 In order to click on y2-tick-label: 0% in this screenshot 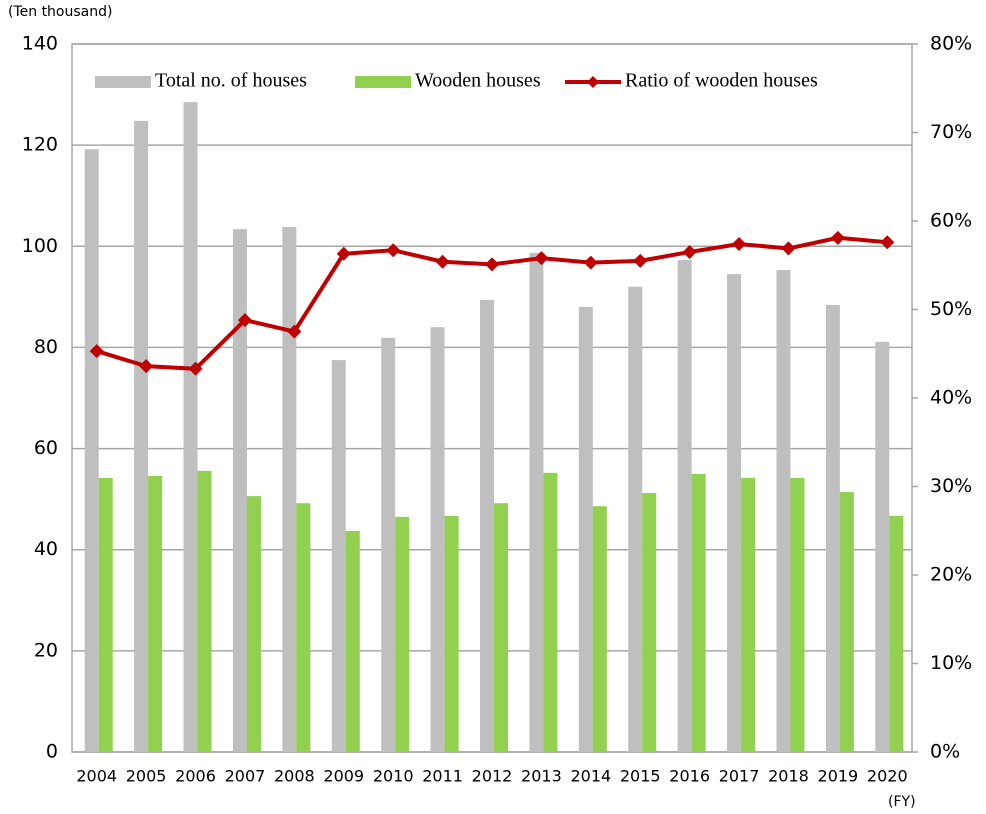, I will do `click(945, 752)`.